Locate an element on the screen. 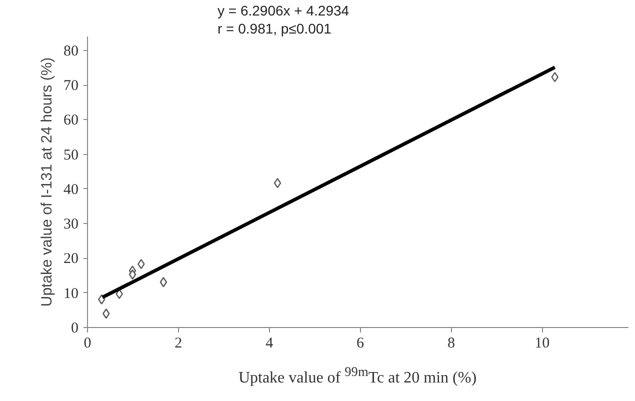  text: r = 0.981, p≤0.001 is located at coordinates (275, 28).